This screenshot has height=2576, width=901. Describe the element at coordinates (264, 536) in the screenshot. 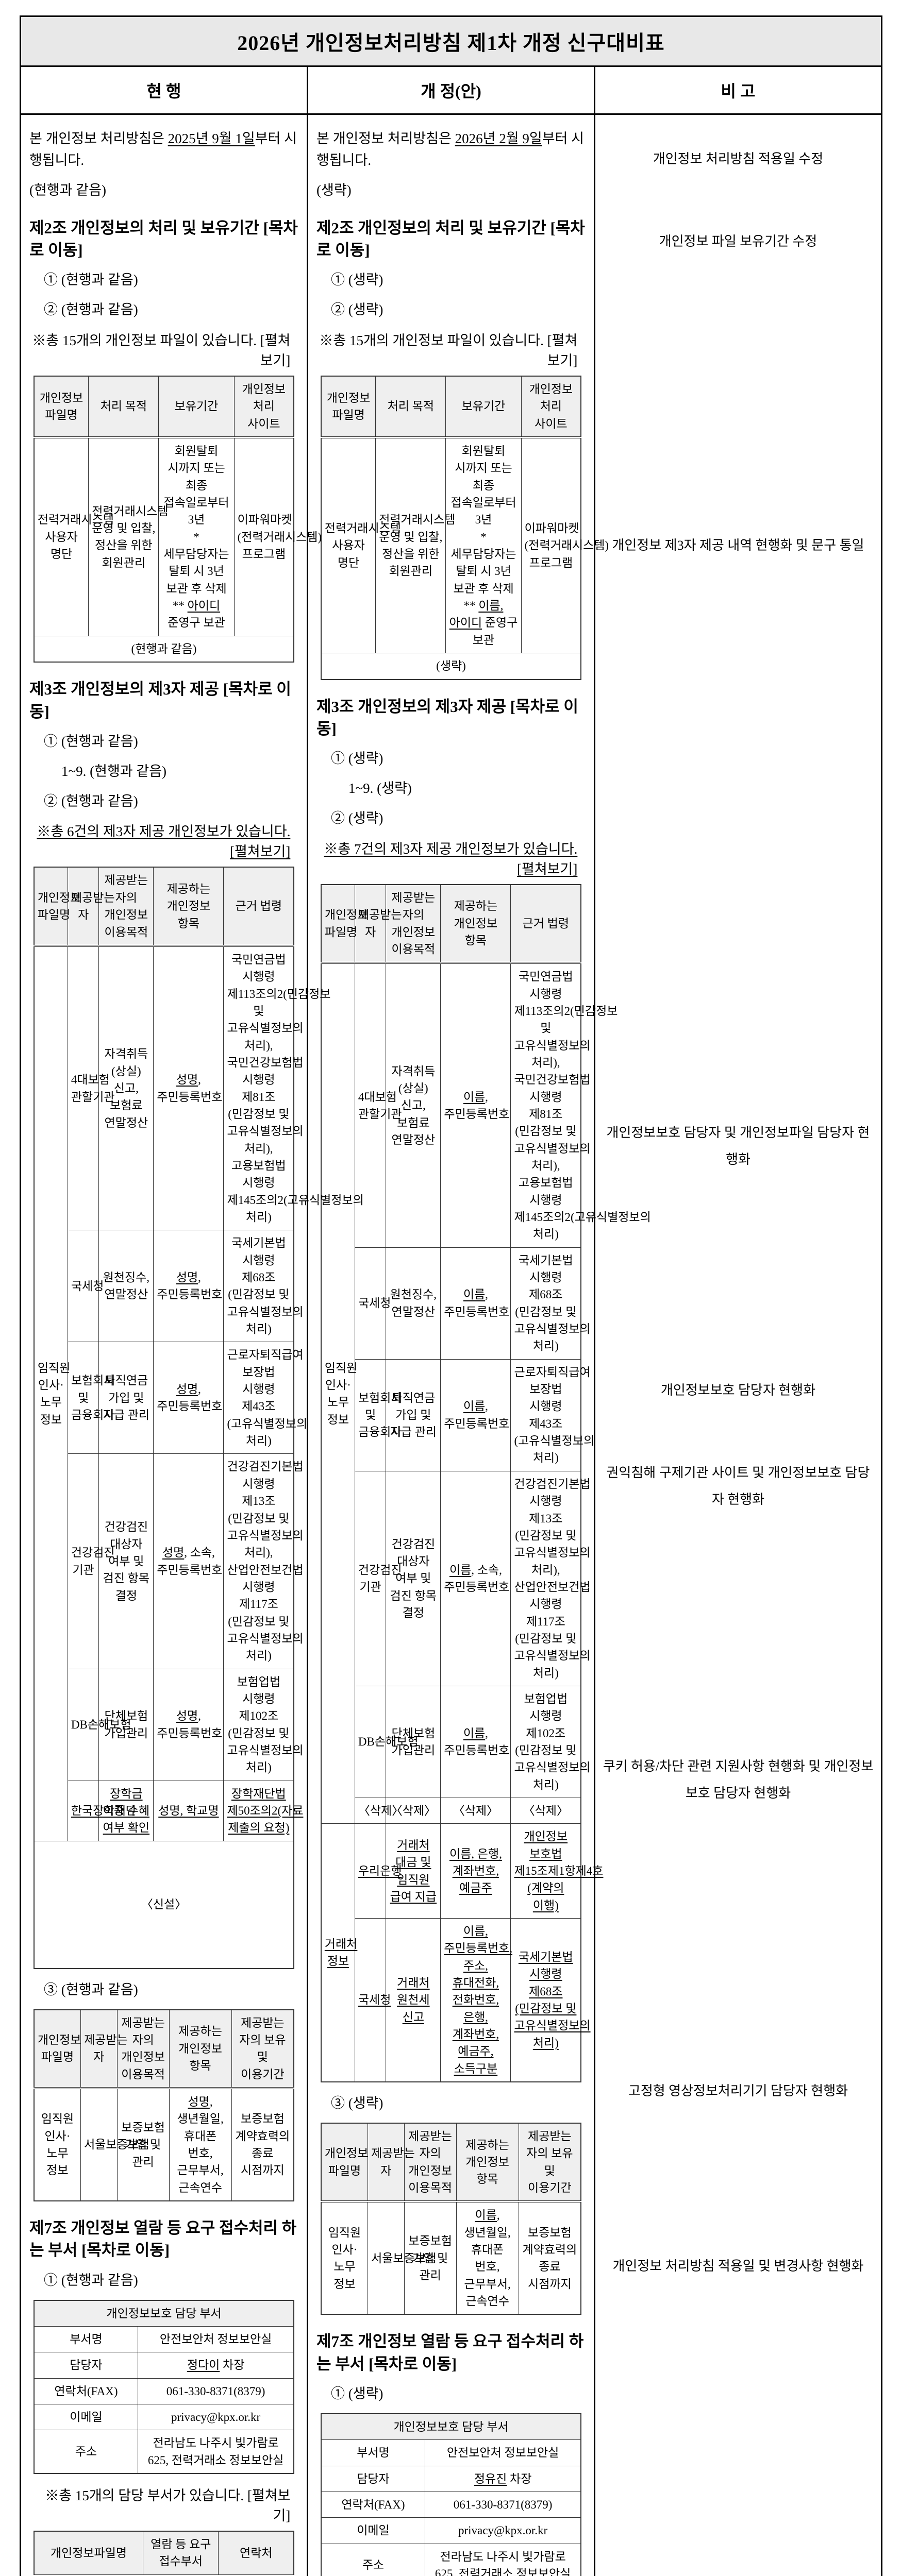

I see `table-cell: 이파워마켓(전력거래시스템) 프로그램` at that location.